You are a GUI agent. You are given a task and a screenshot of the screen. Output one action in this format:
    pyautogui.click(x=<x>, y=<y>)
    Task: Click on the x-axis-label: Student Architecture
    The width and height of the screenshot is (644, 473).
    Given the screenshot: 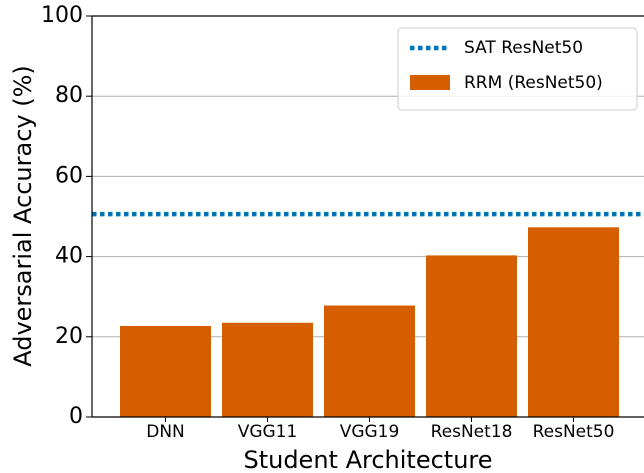 What is the action you would take?
    pyautogui.click(x=367, y=459)
    